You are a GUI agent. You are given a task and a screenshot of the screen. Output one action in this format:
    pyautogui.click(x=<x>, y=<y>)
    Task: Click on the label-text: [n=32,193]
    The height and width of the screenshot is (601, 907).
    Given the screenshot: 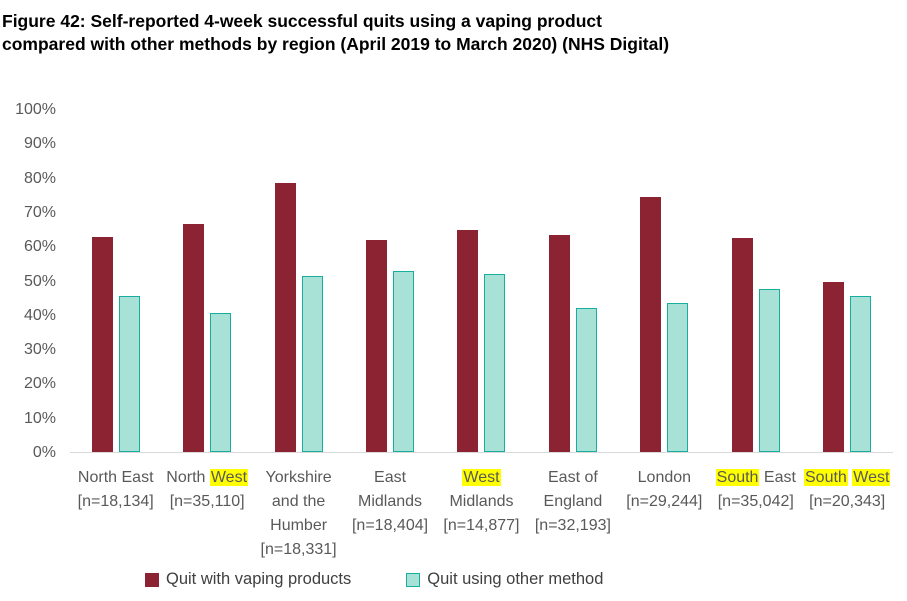 What is the action you would take?
    pyautogui.click(x=572, y=525)
    